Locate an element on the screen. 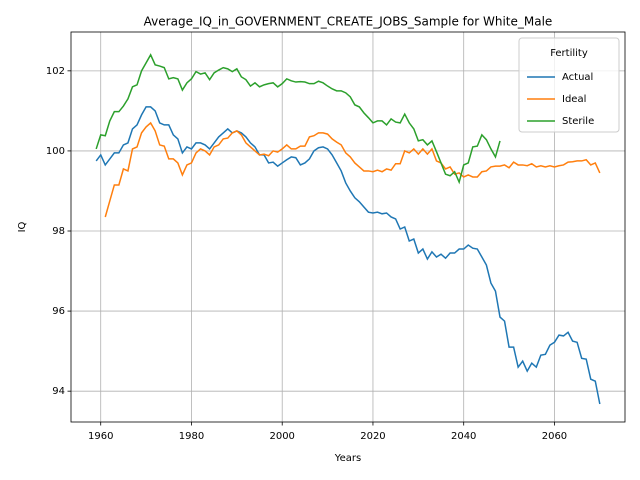 This screenshot has width=640, height=480. legend-title: Fertility is located at coordinates (569, 53).